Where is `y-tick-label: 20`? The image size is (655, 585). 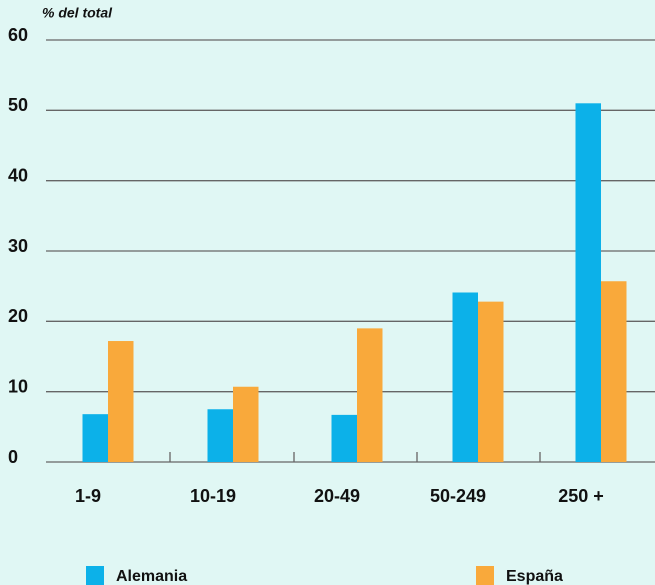 y-tick-label: 20 is located at coordinates (18, 316).